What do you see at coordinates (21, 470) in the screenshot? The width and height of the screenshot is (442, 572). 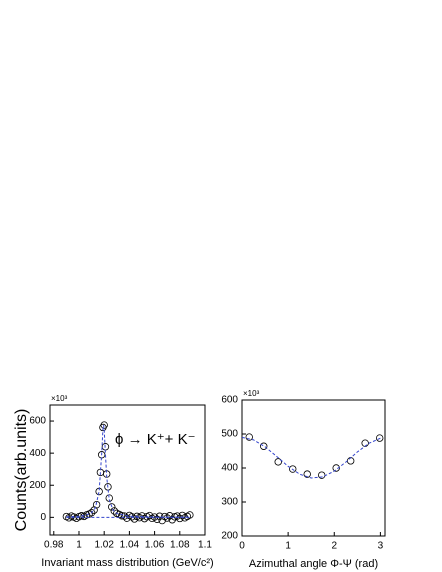 I see `y-axis-title: Counts(arb.units)` at bounding box center [21, 470].